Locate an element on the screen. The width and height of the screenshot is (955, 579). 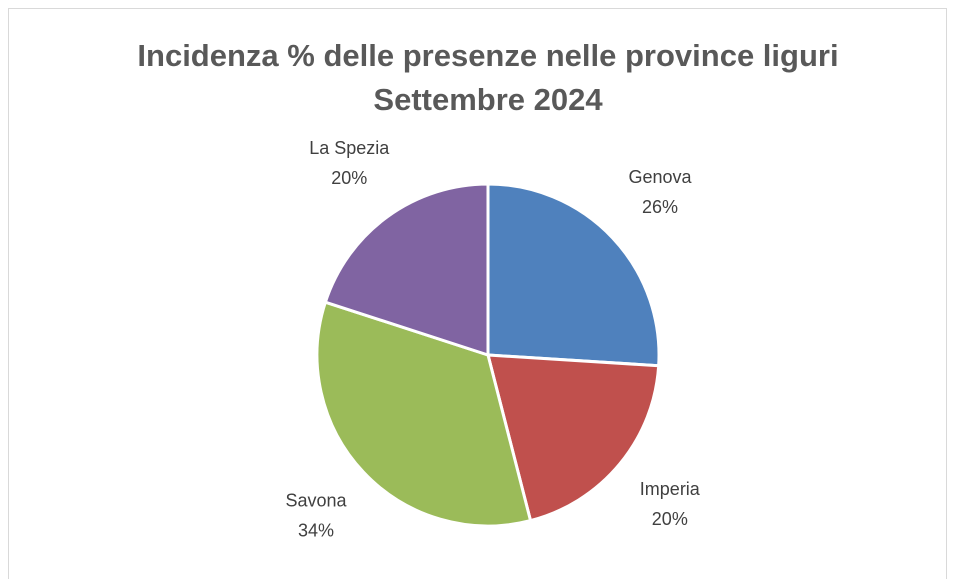
slice-category-label: Genova is located at coordinates (660, 177).